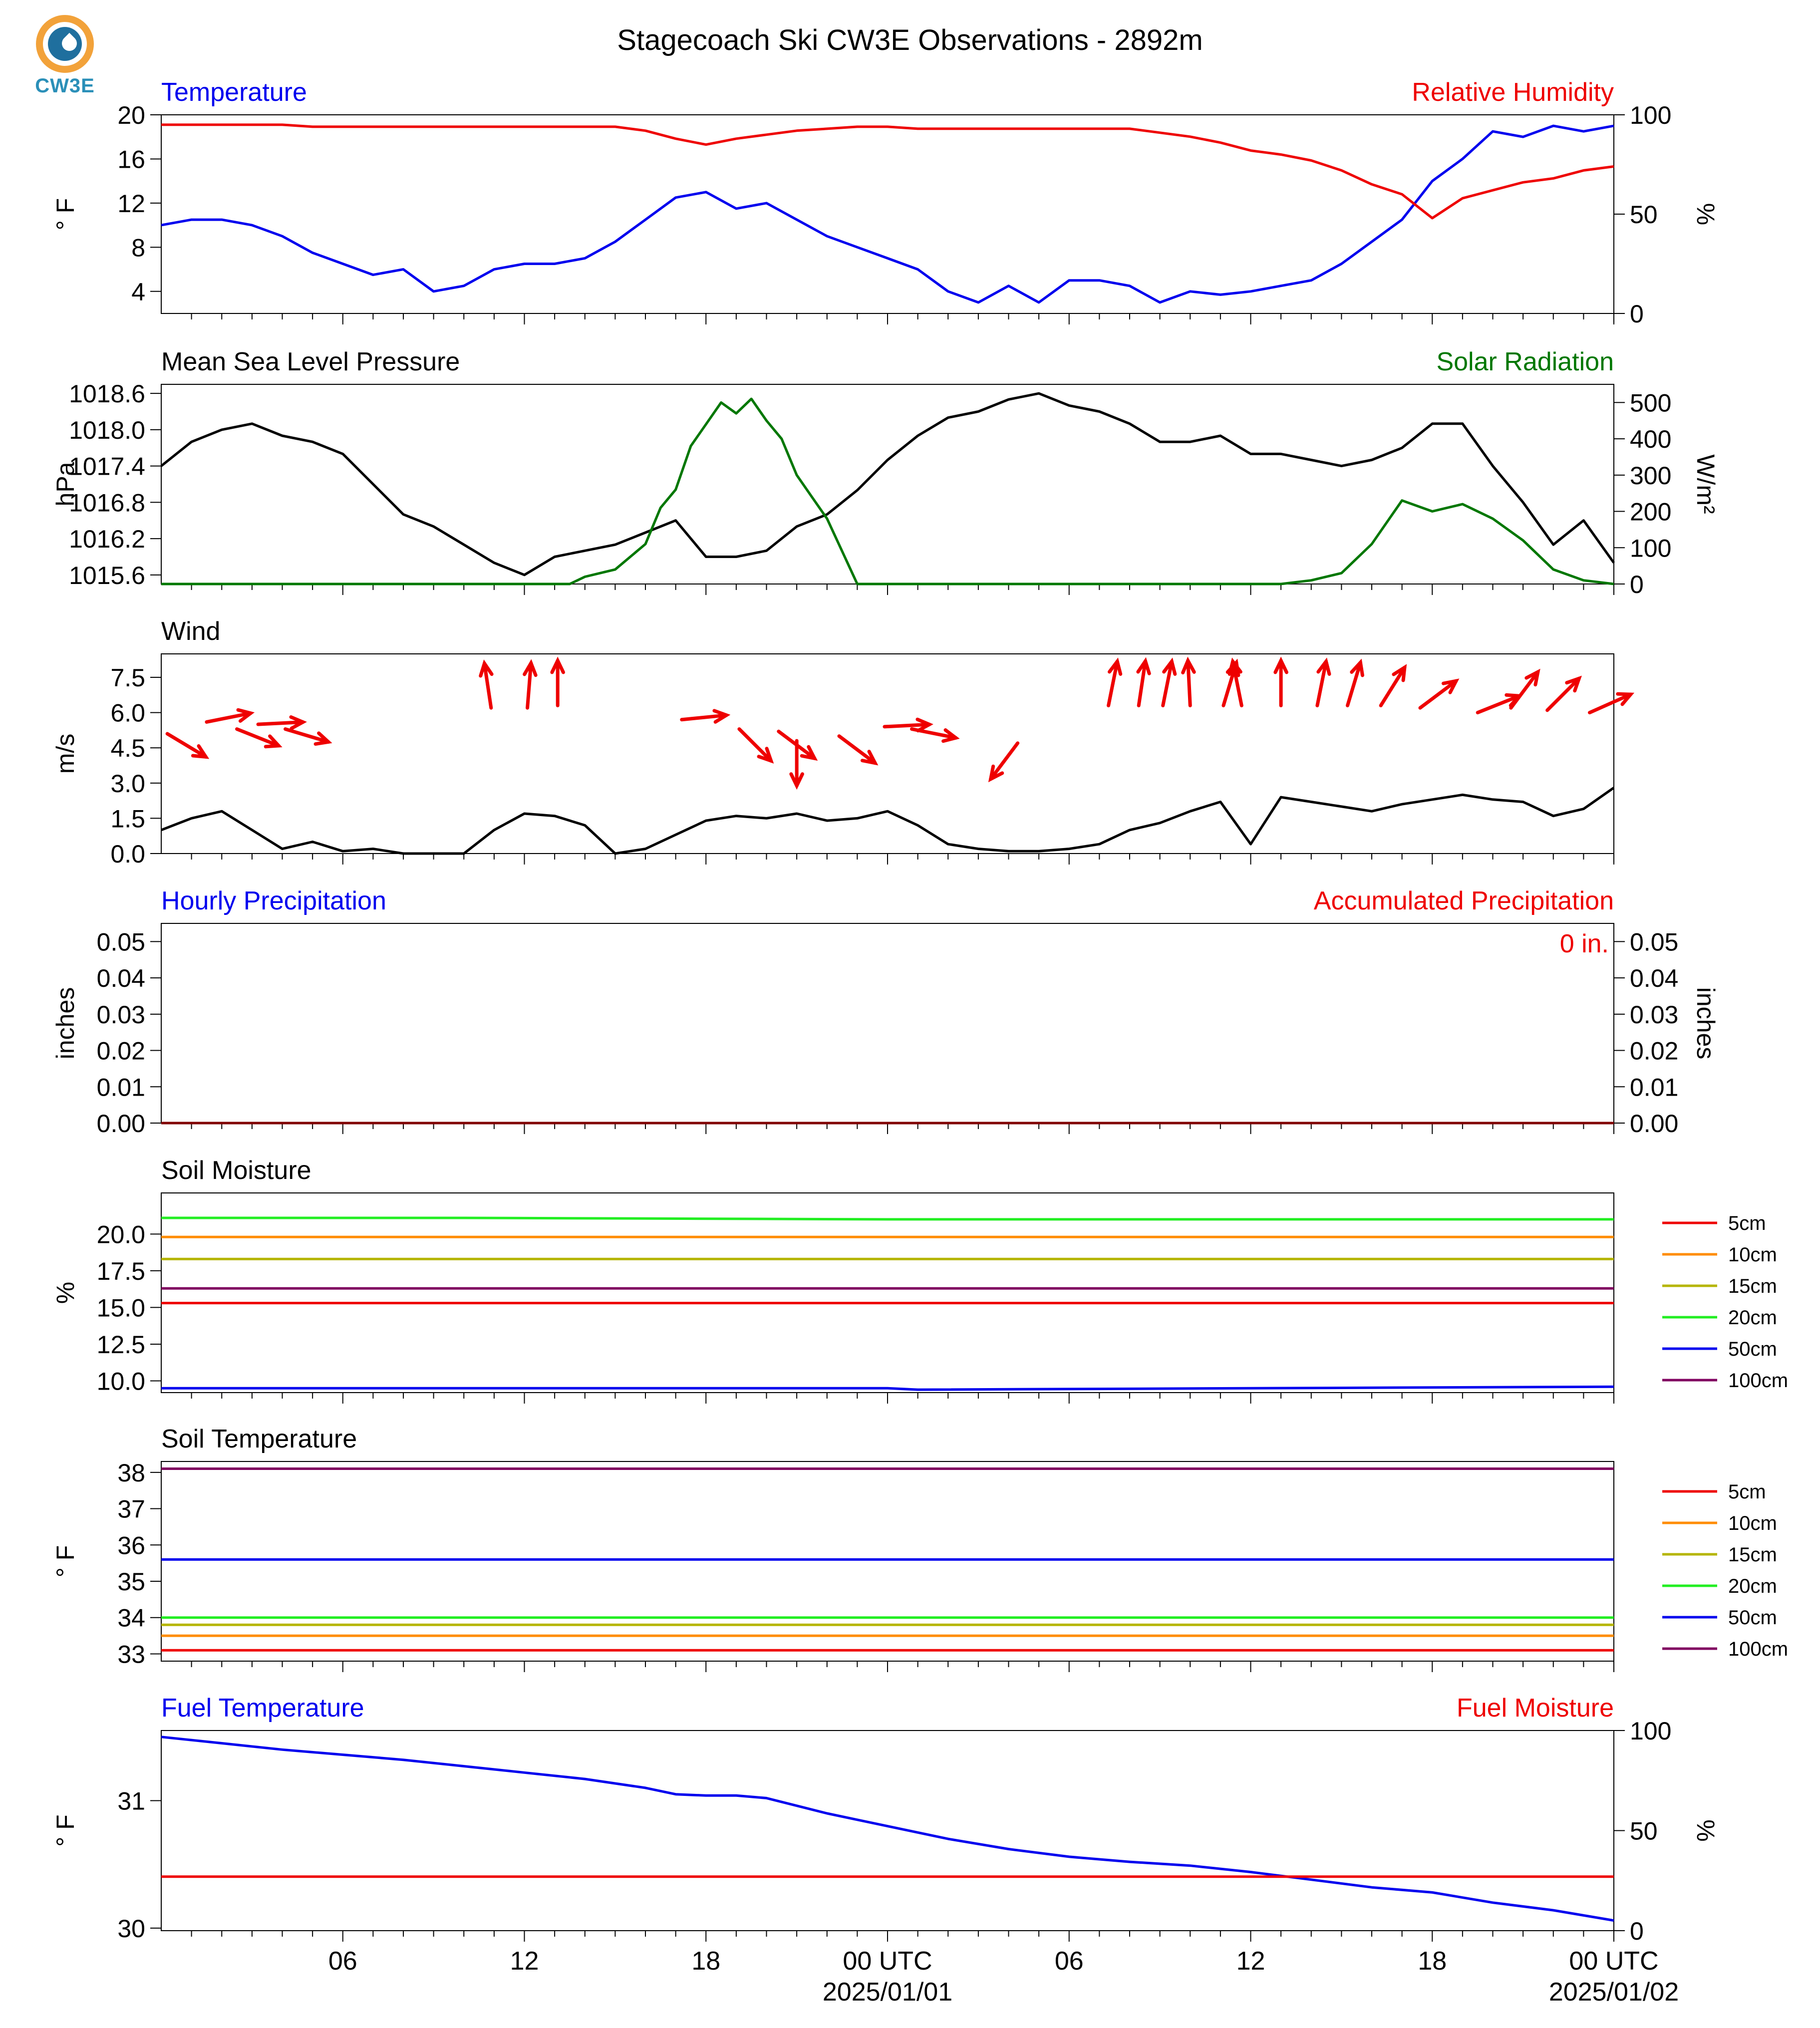 The height and width of the screenshot is (2028, 1820). I want to click on y-tick-label-right: 0.03, so click(1654, 1015).